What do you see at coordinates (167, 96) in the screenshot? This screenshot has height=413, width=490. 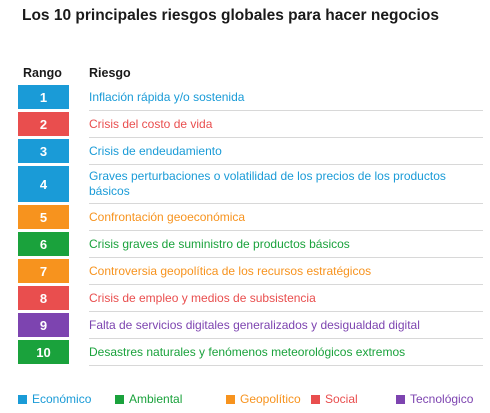 I see `risk-label: Inflación rápida y/o sostenida` at bounding box center [167, 96].